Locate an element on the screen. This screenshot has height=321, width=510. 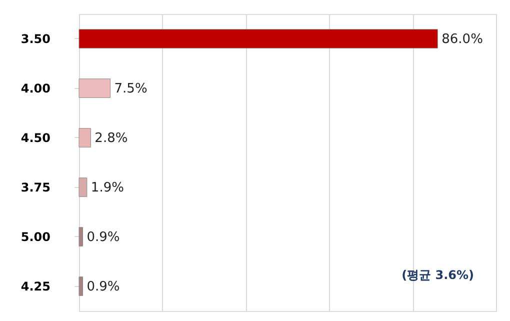
y-tick-label: 3.75 is located at coordinates (35, 187).